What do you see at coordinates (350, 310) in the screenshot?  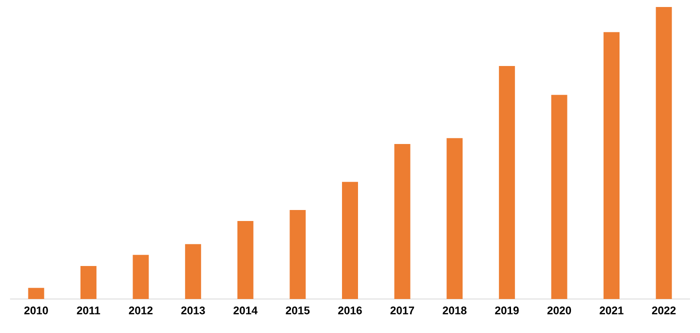 I see `x-tick-label: 2016` at bounding box center [350, 310].